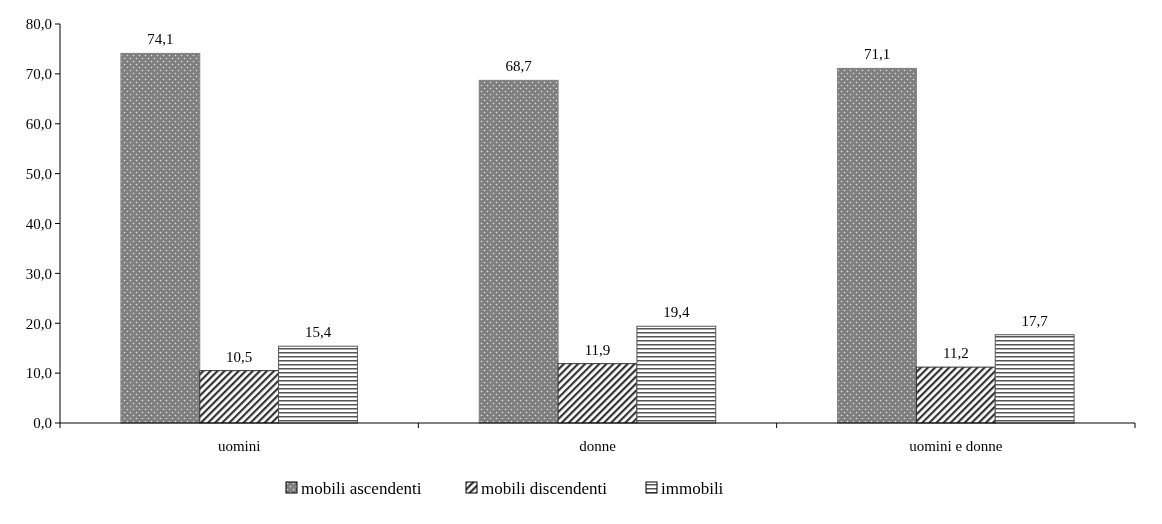  What do you see at coordinates (38, 74) in the screenshot?
I see `y-tick-label: 70,0` at bounding box center [38, 74].